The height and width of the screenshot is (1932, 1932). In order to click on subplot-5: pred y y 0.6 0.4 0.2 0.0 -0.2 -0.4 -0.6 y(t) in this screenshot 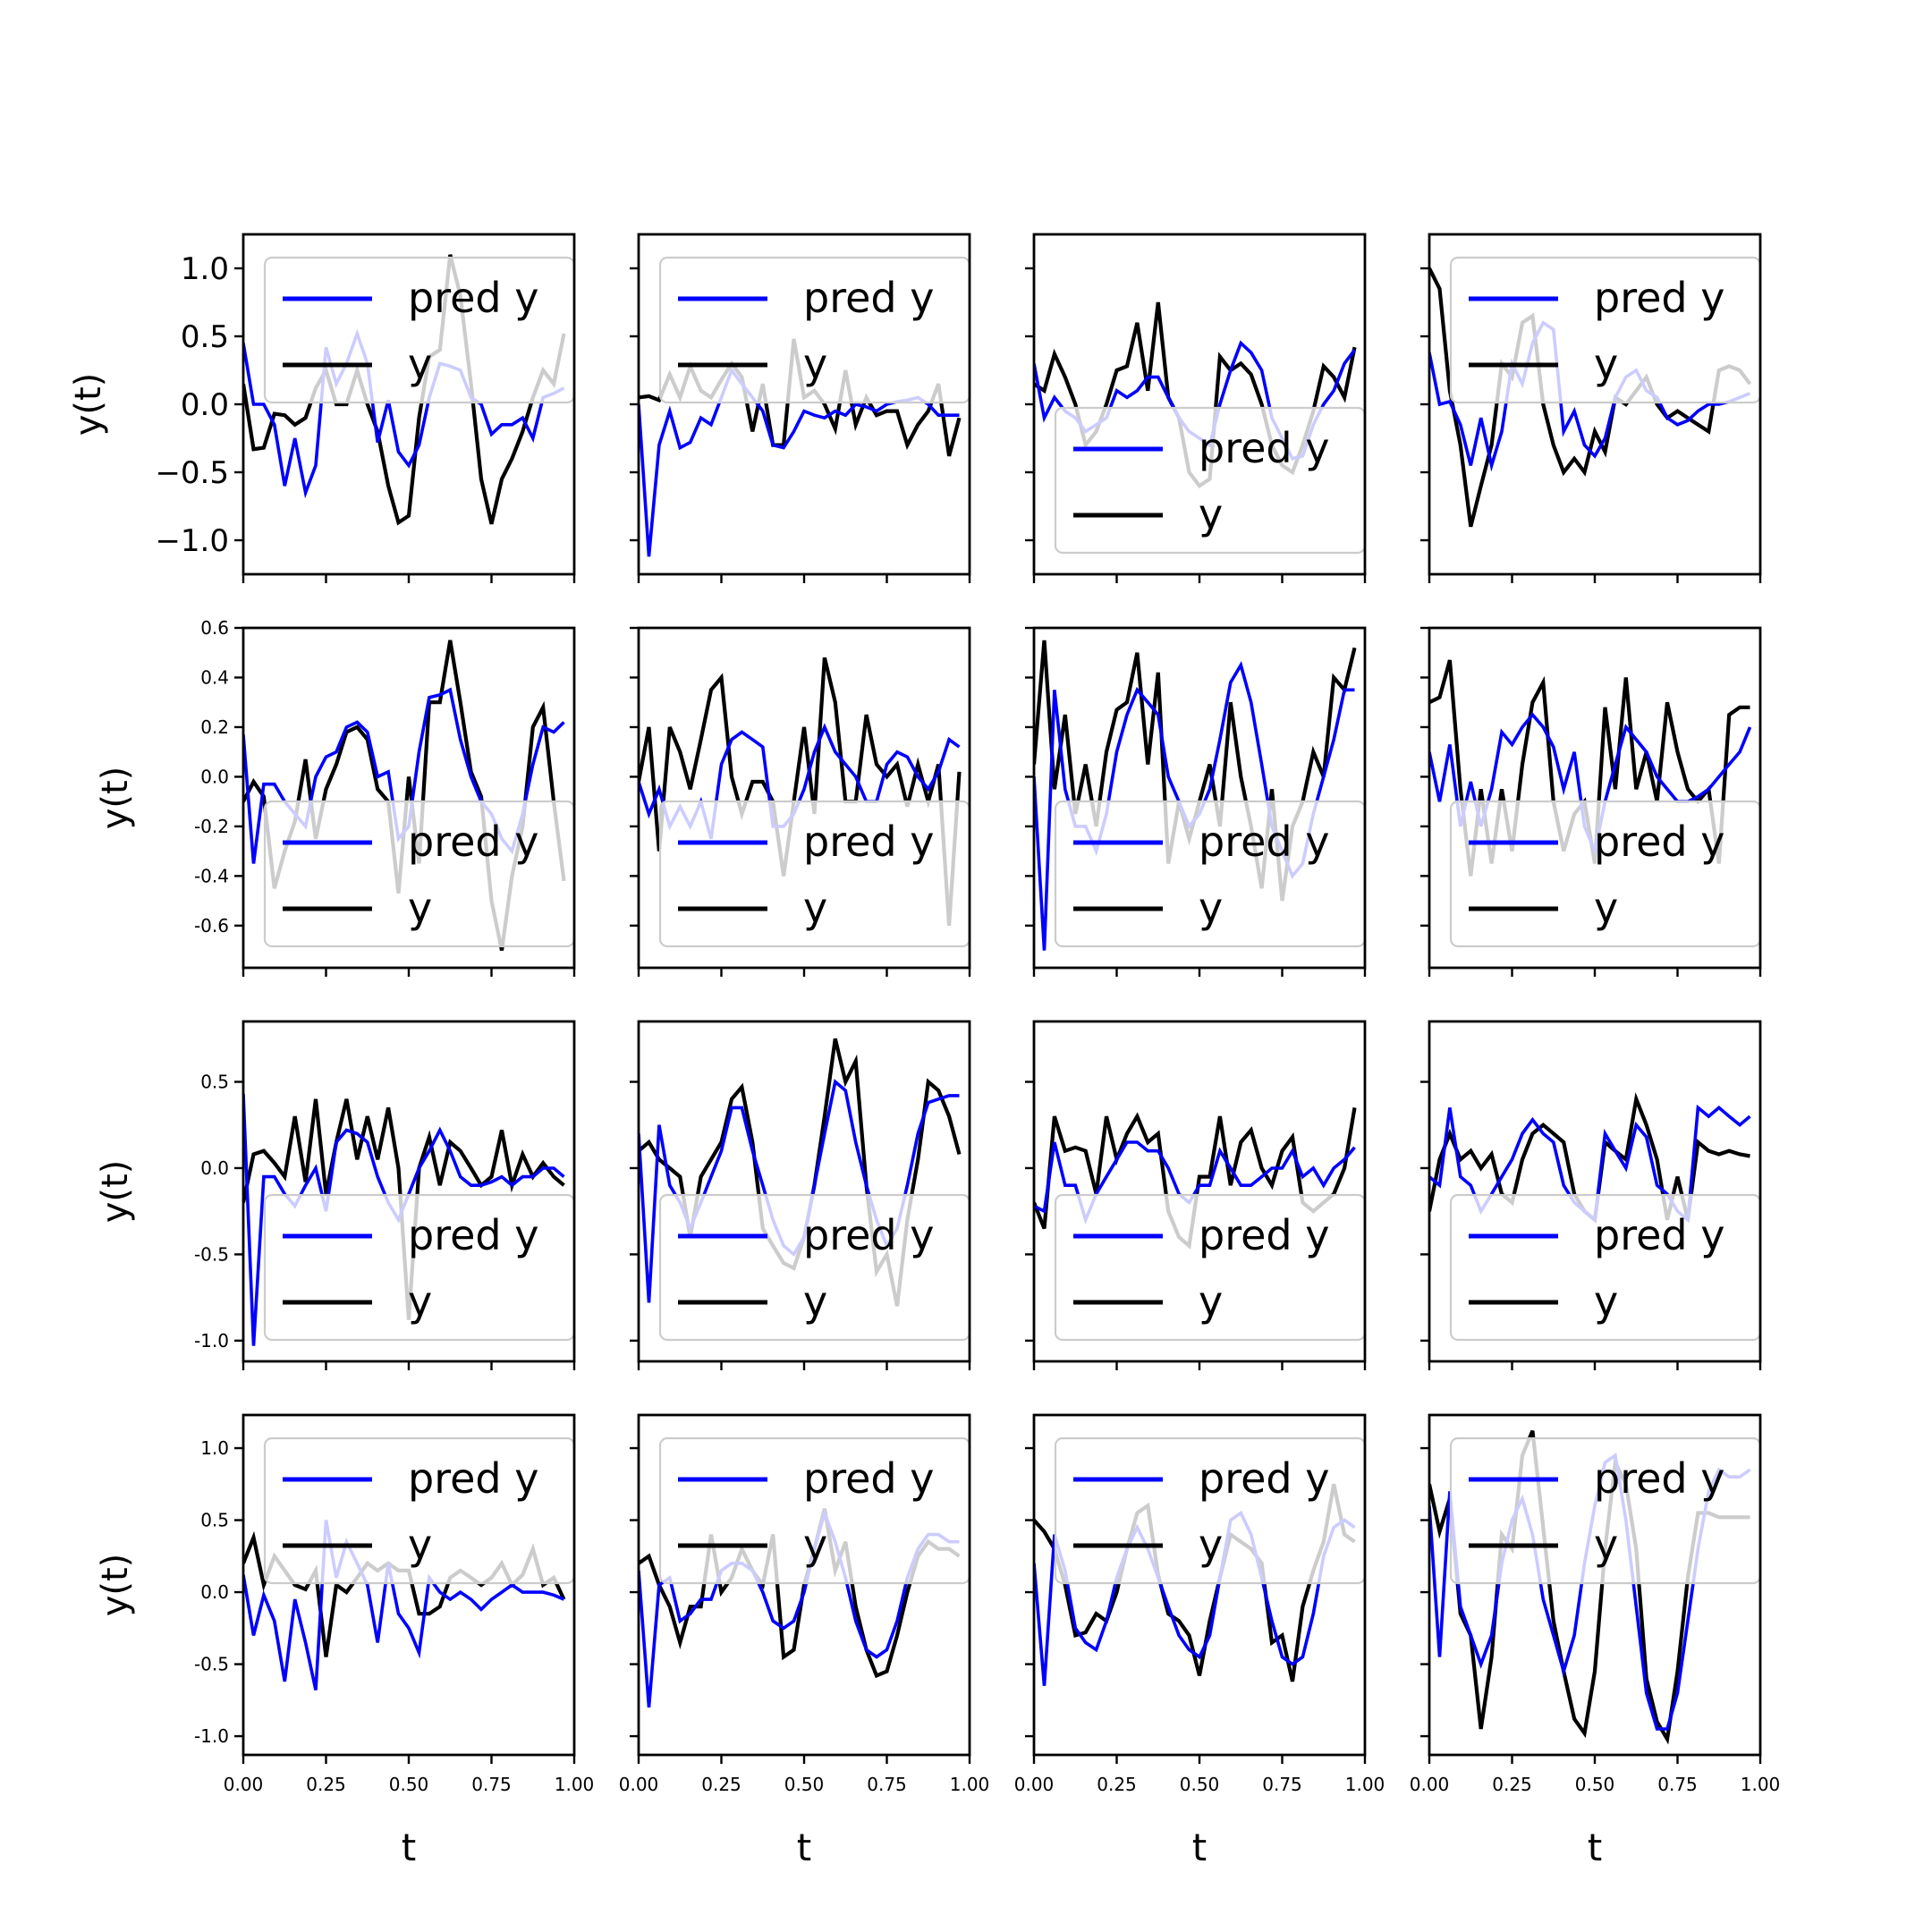, I will do `click(335, 797)`.